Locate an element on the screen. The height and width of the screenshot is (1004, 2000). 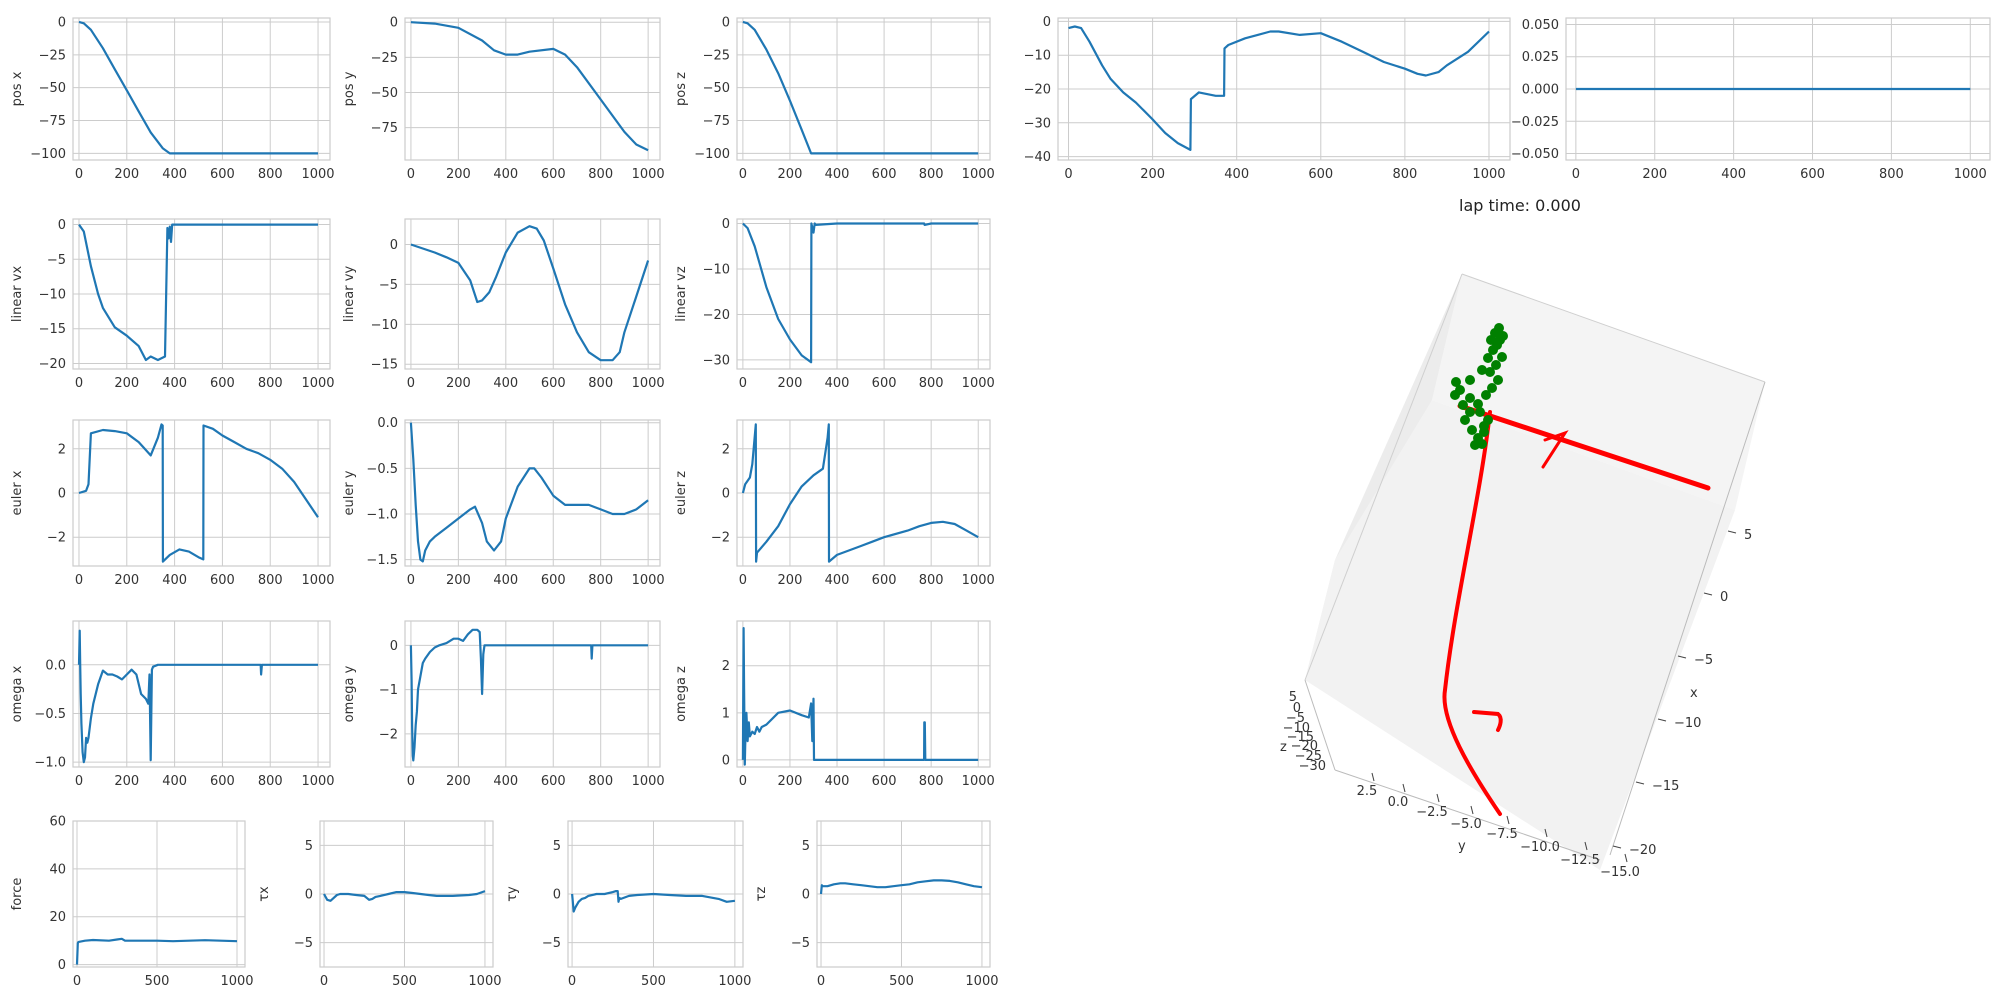
y-tick-label: −20 is located at coordinates (1037, 90).